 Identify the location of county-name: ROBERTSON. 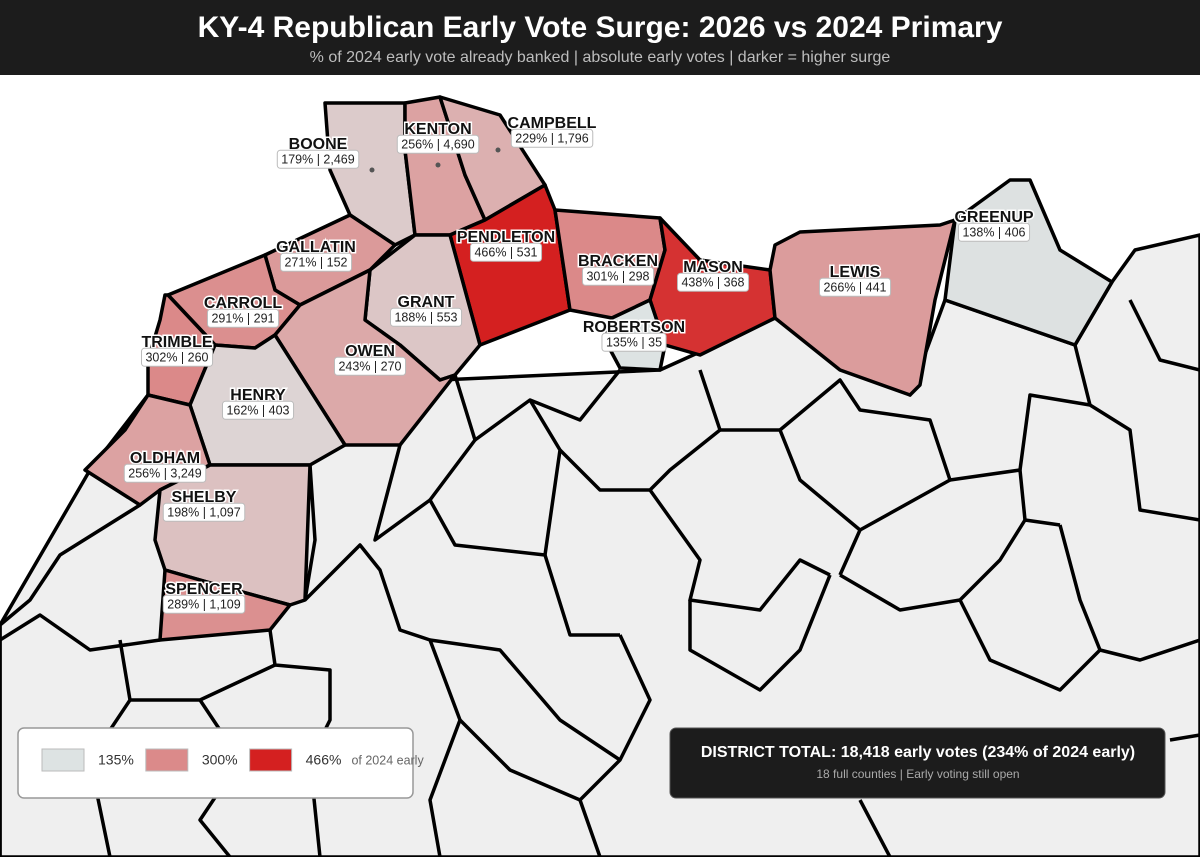
(634, 327).